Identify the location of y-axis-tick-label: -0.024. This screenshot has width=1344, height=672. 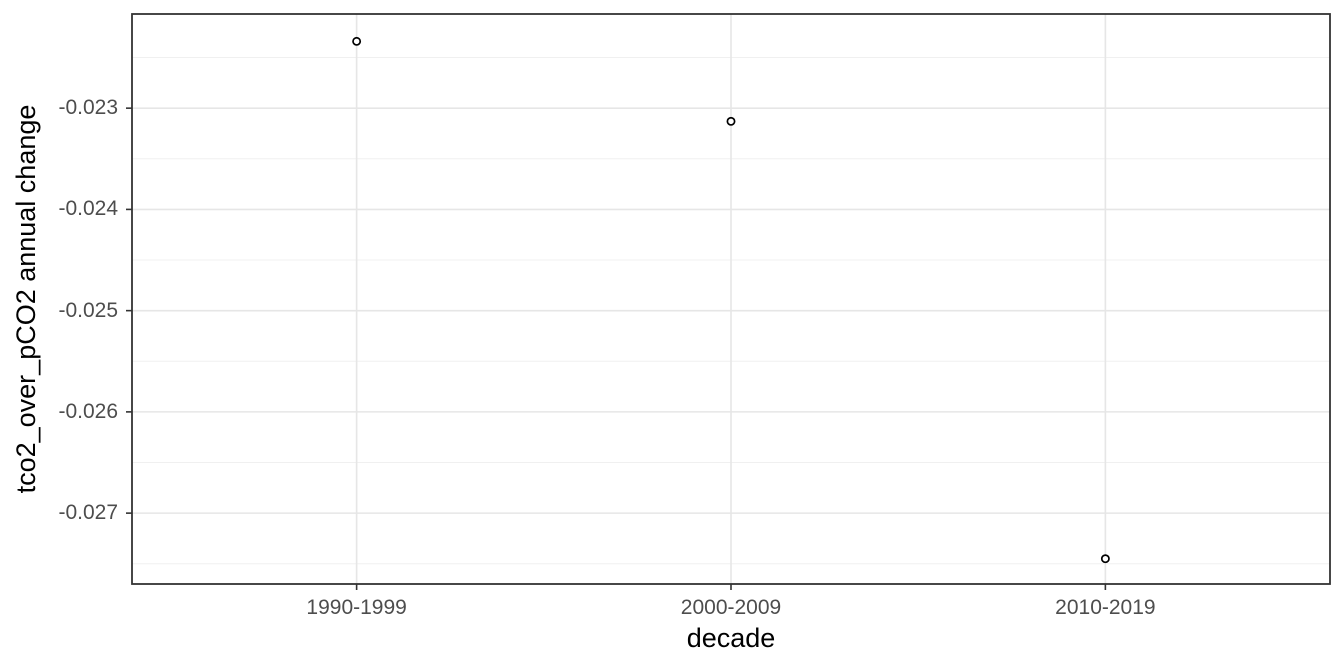
(88, 209).